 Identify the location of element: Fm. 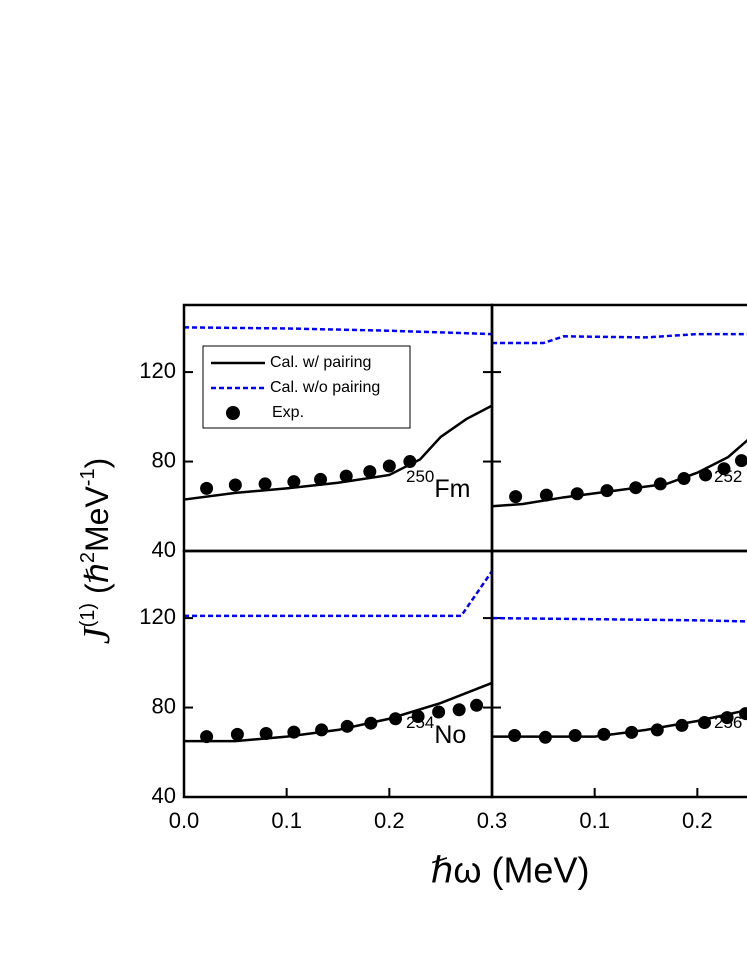
(452, 489).